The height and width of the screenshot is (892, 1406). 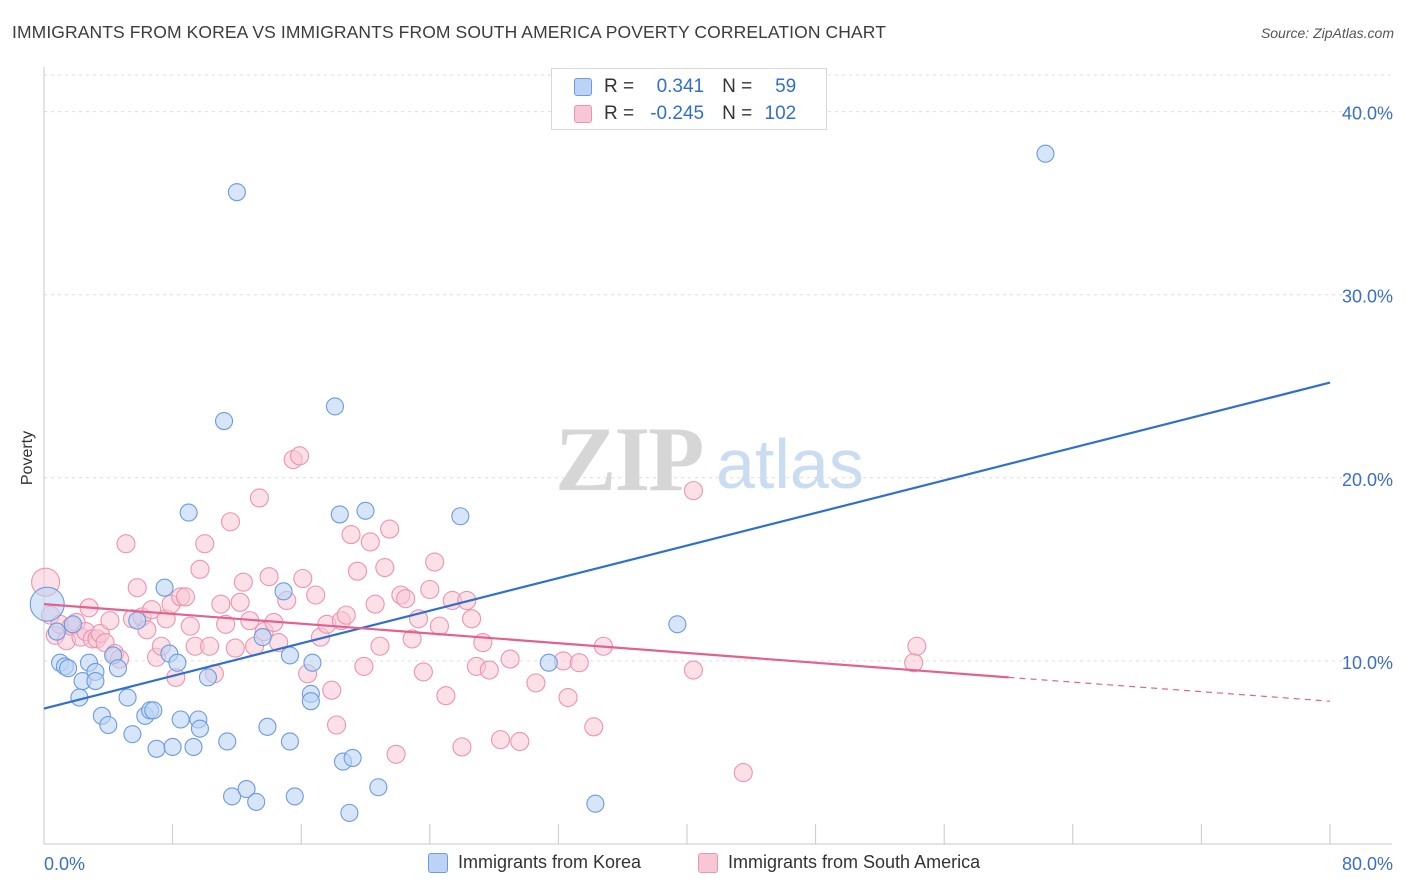 I want to click on y-tick-label-10: 10.0%, so click(x=1367, y=663).